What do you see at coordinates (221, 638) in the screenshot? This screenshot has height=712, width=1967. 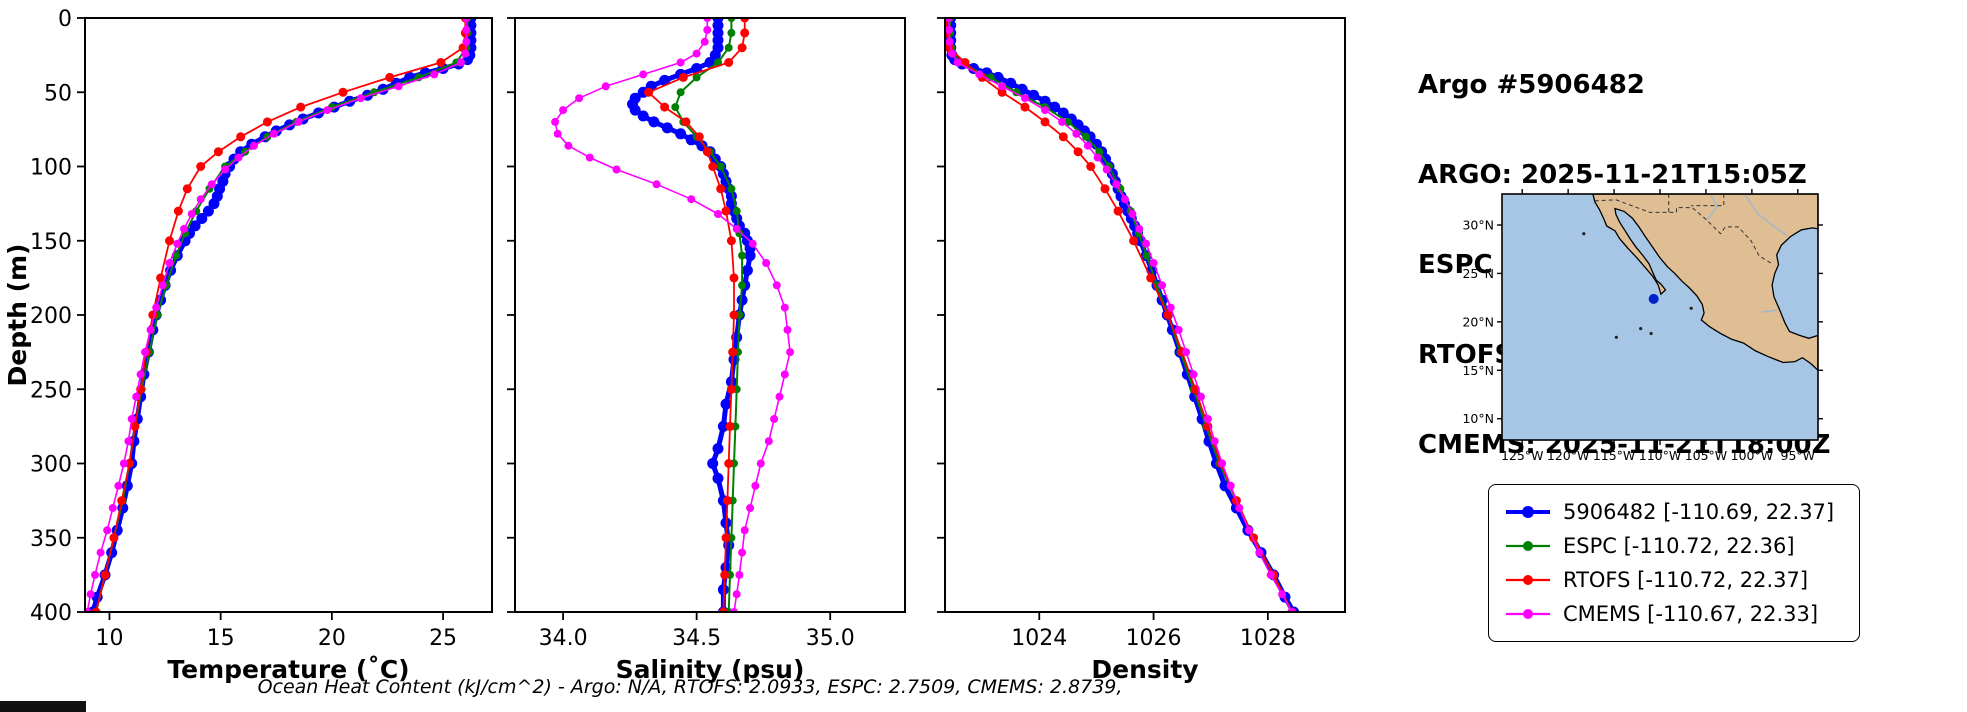 I see `x-tick-label: 15` at bounding box center [221, 638].